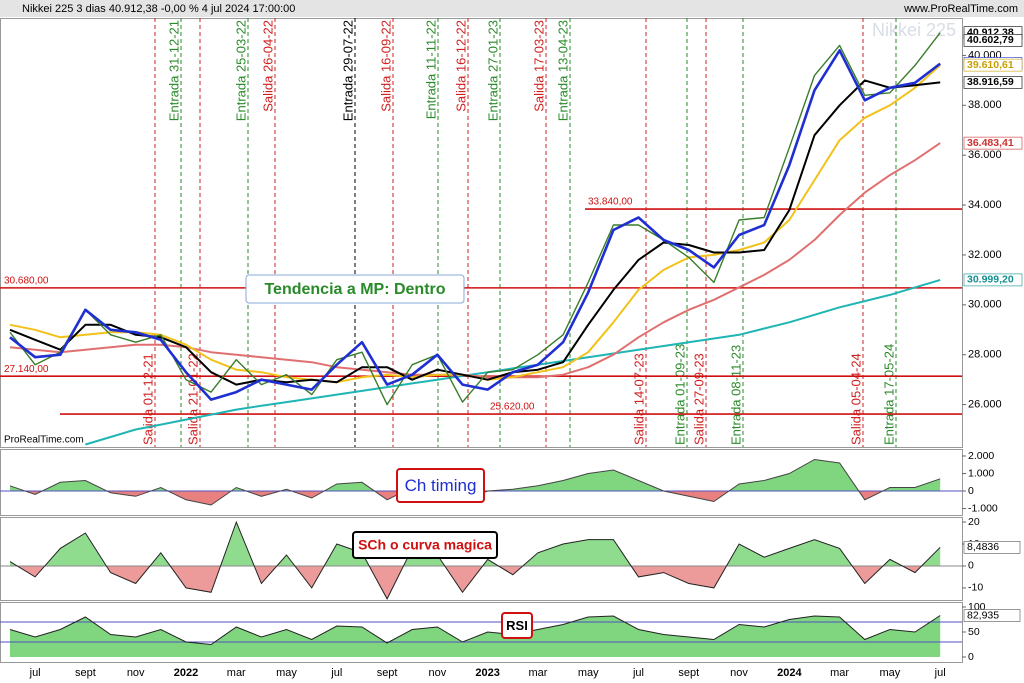 This screenshot has height=683, width=1024. Describe the element at coordinates (990, 280) in the screenshot. I see `price-tag: 30.999,20` at that location.